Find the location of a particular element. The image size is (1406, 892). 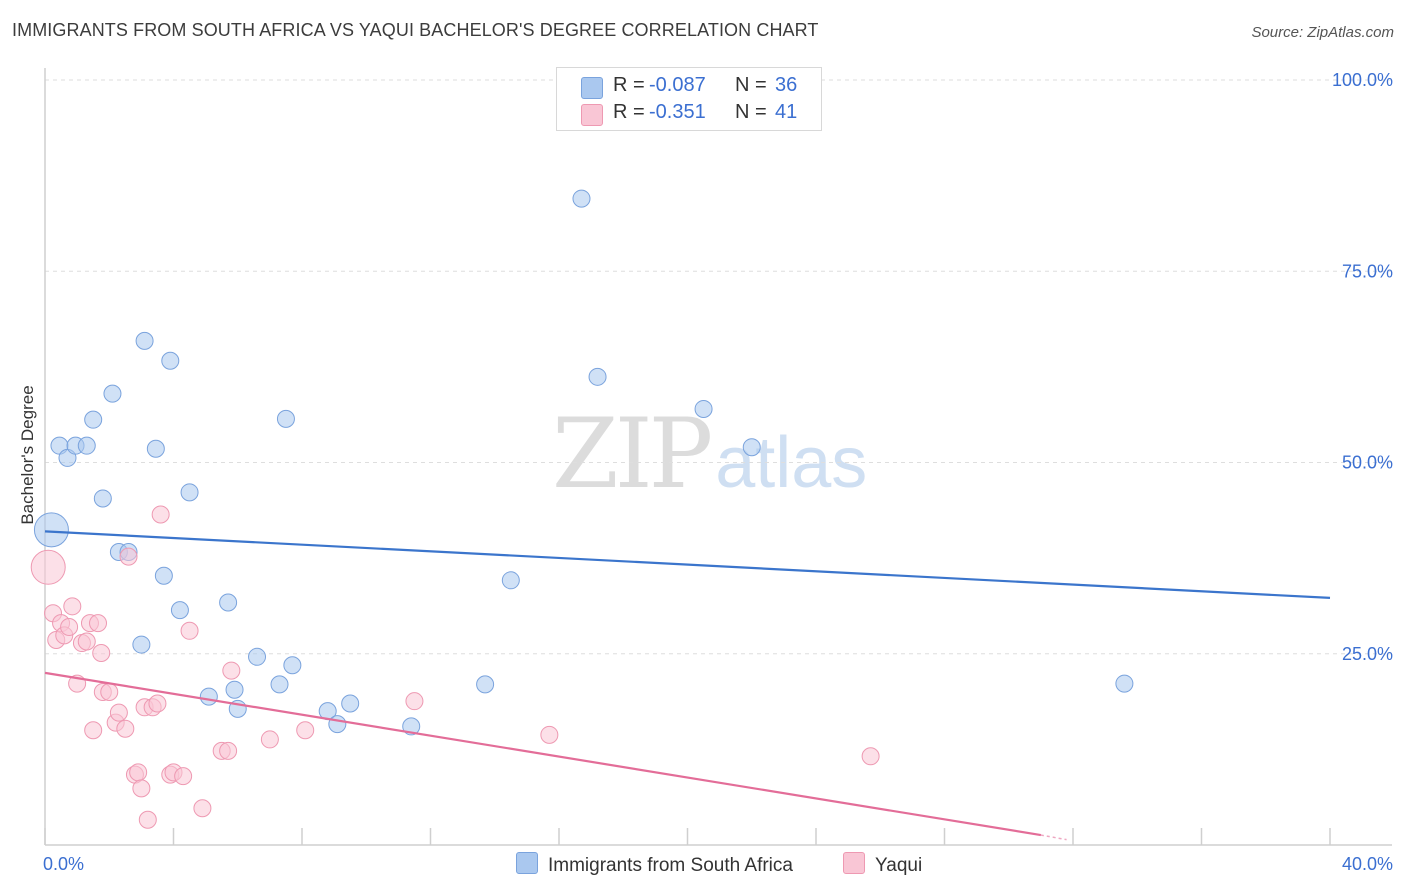

bottom-legend-label-south-africa: Immigrants from South Africa is located at coordinates (670, 865).